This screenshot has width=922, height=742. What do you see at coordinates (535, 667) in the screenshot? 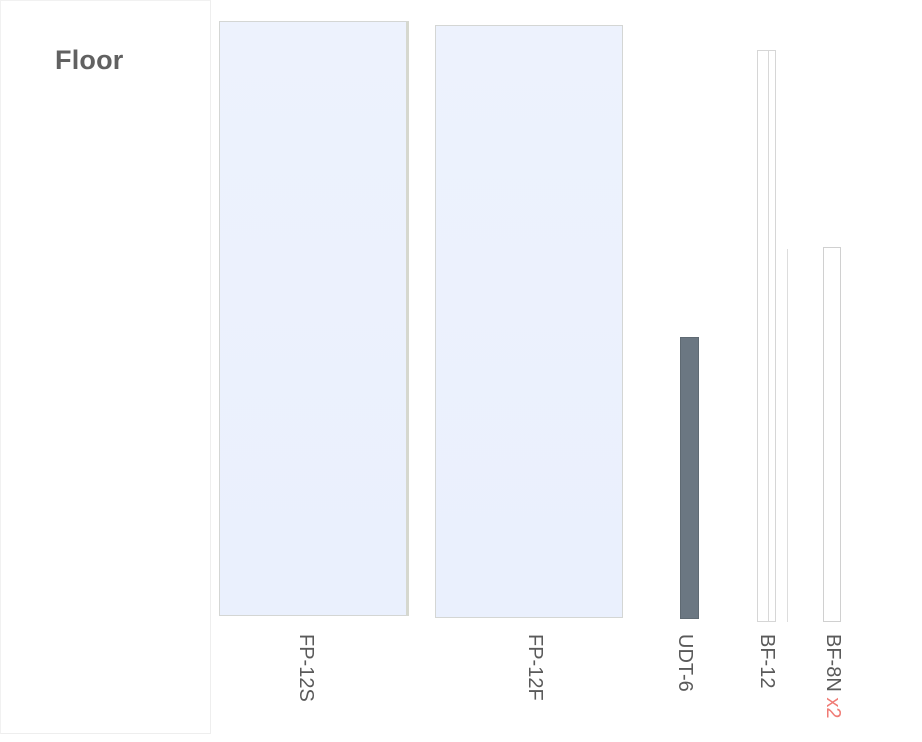
I see `item-label-fp-12f: FP-12F` at bounding box center [535, 667].